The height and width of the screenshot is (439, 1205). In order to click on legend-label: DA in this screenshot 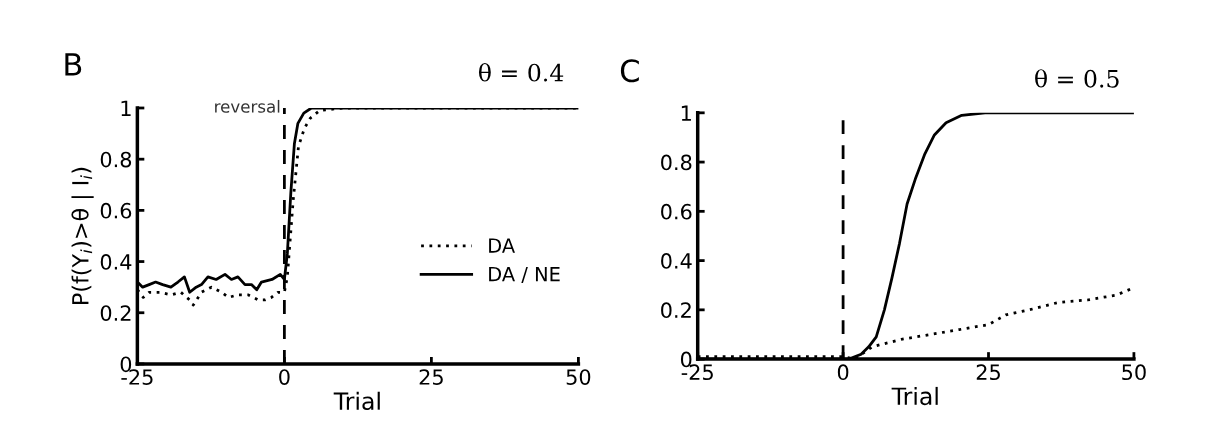, I will do `click(502, 245)`.